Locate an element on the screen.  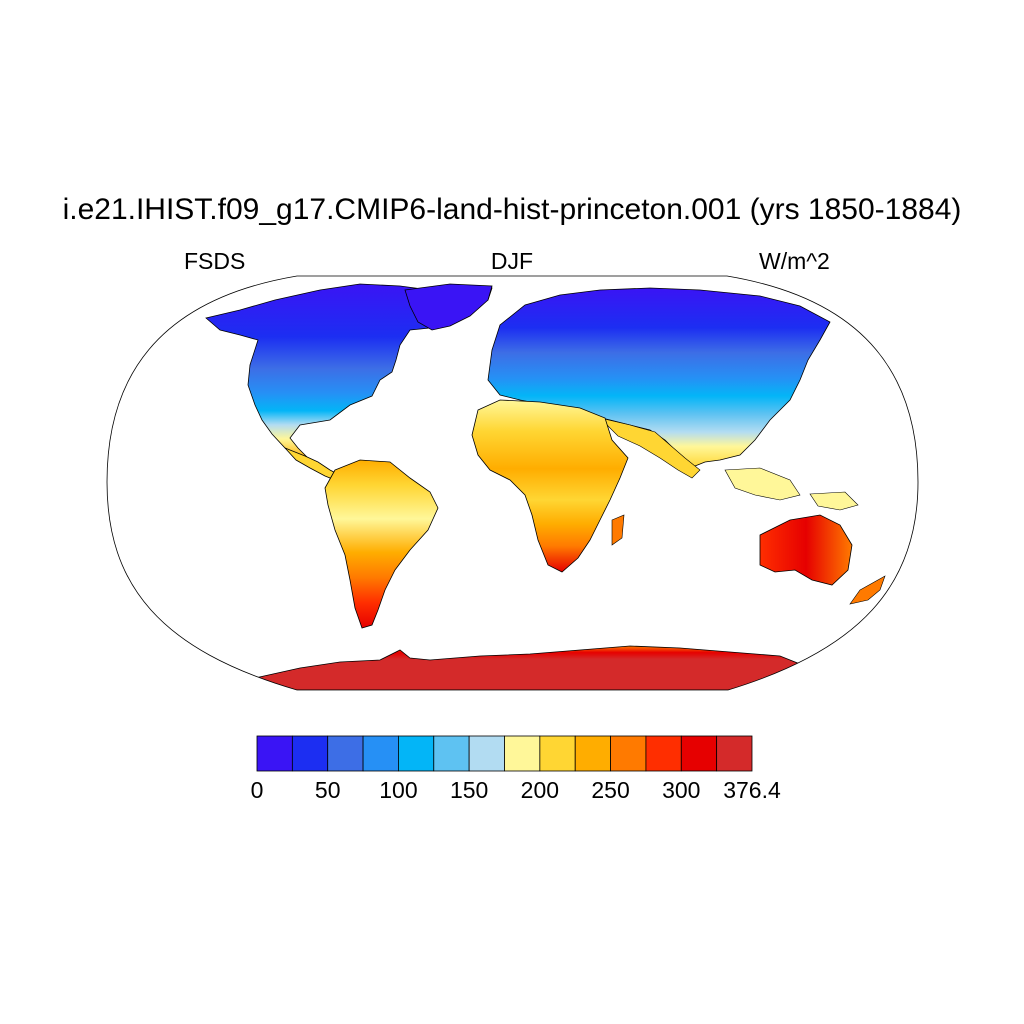
units-label: W/m^2 is located at coordinates (794, 261).